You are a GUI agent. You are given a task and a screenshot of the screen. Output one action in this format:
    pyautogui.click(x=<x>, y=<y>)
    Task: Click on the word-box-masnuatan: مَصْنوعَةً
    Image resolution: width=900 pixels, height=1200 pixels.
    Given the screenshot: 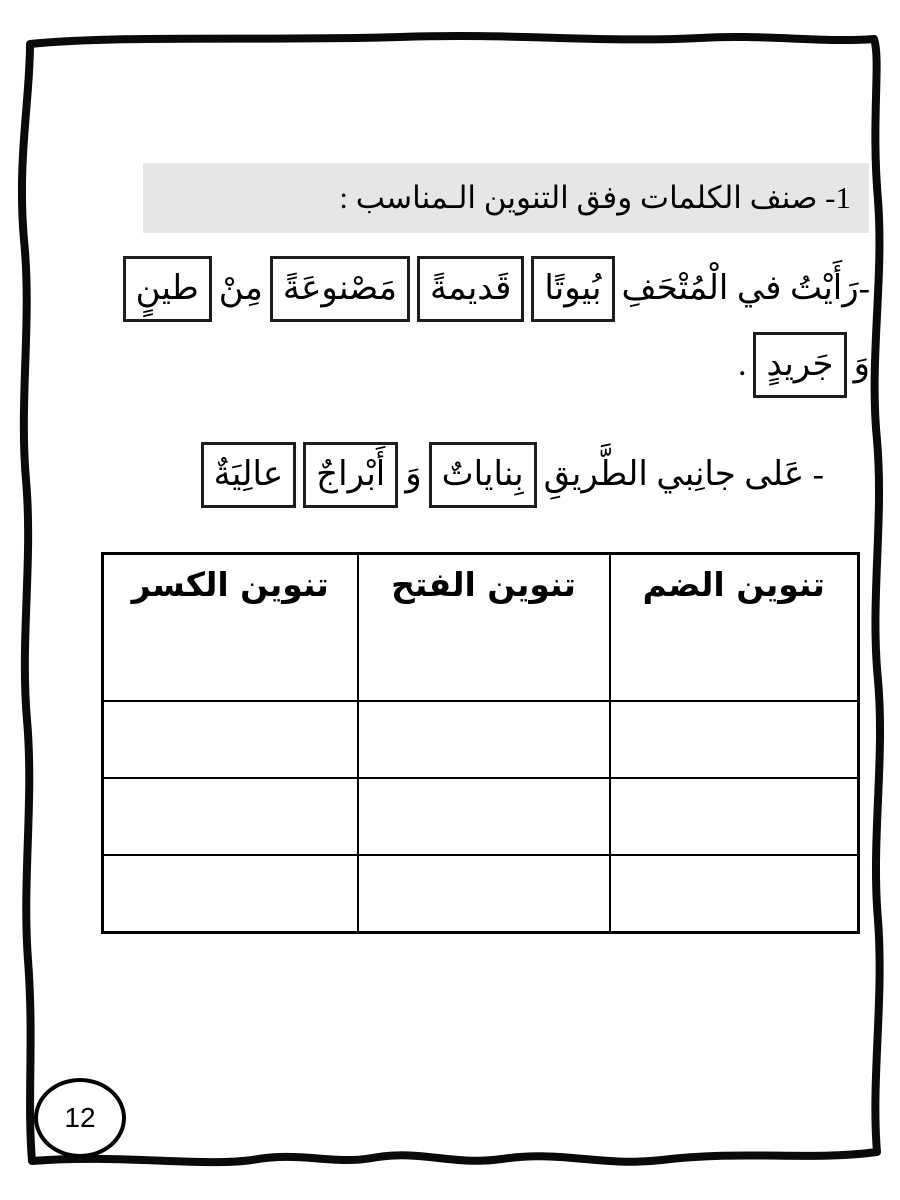 What is the action you would take?
    pyautogui.click(x=339, y=289)
    